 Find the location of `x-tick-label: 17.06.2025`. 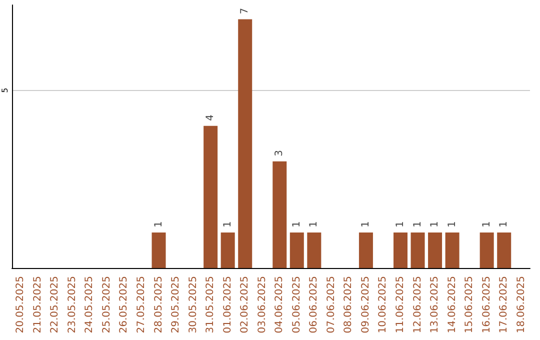

x-tick-label: 17.06.2025 is located at coordinates (504, 305).